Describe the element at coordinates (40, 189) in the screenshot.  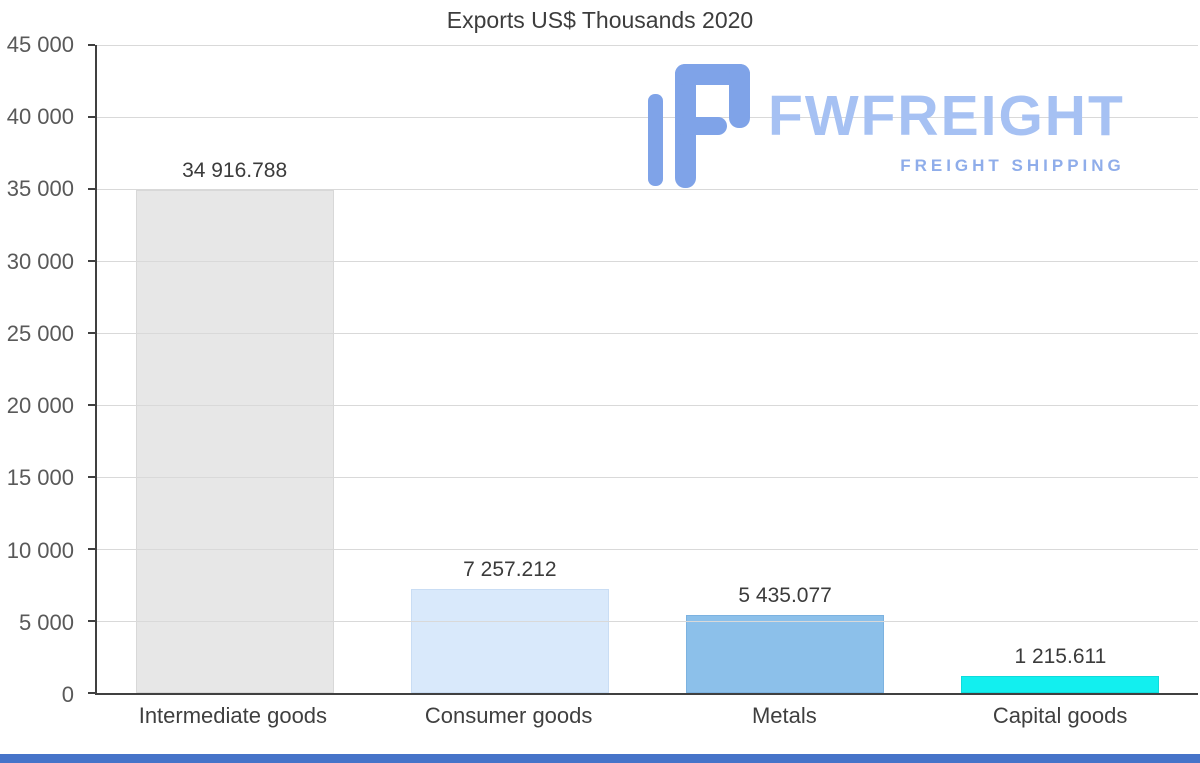
I see `y-axis-tick-label: 35 000` at that location.